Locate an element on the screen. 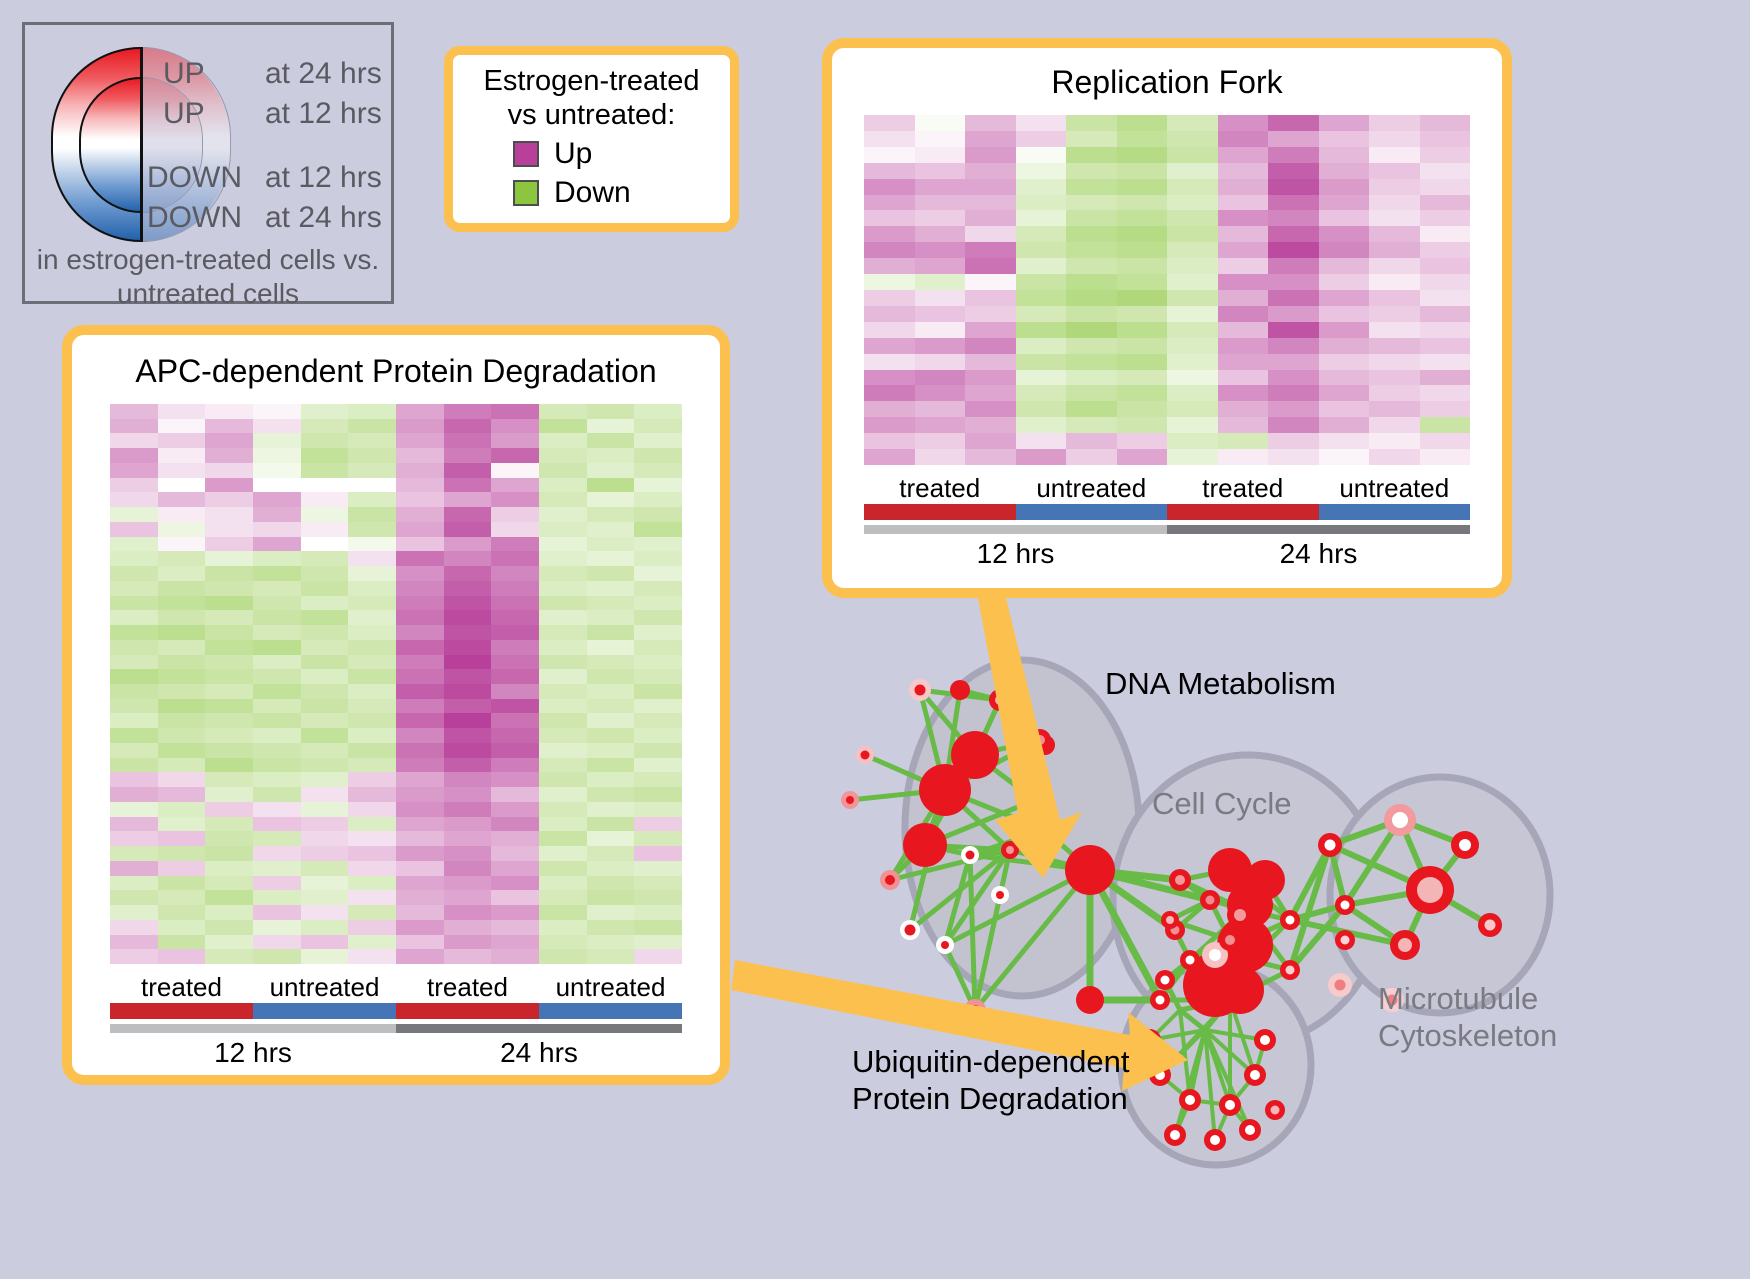  group-bar-segment-untreated is located at coordinates (324, 1011).